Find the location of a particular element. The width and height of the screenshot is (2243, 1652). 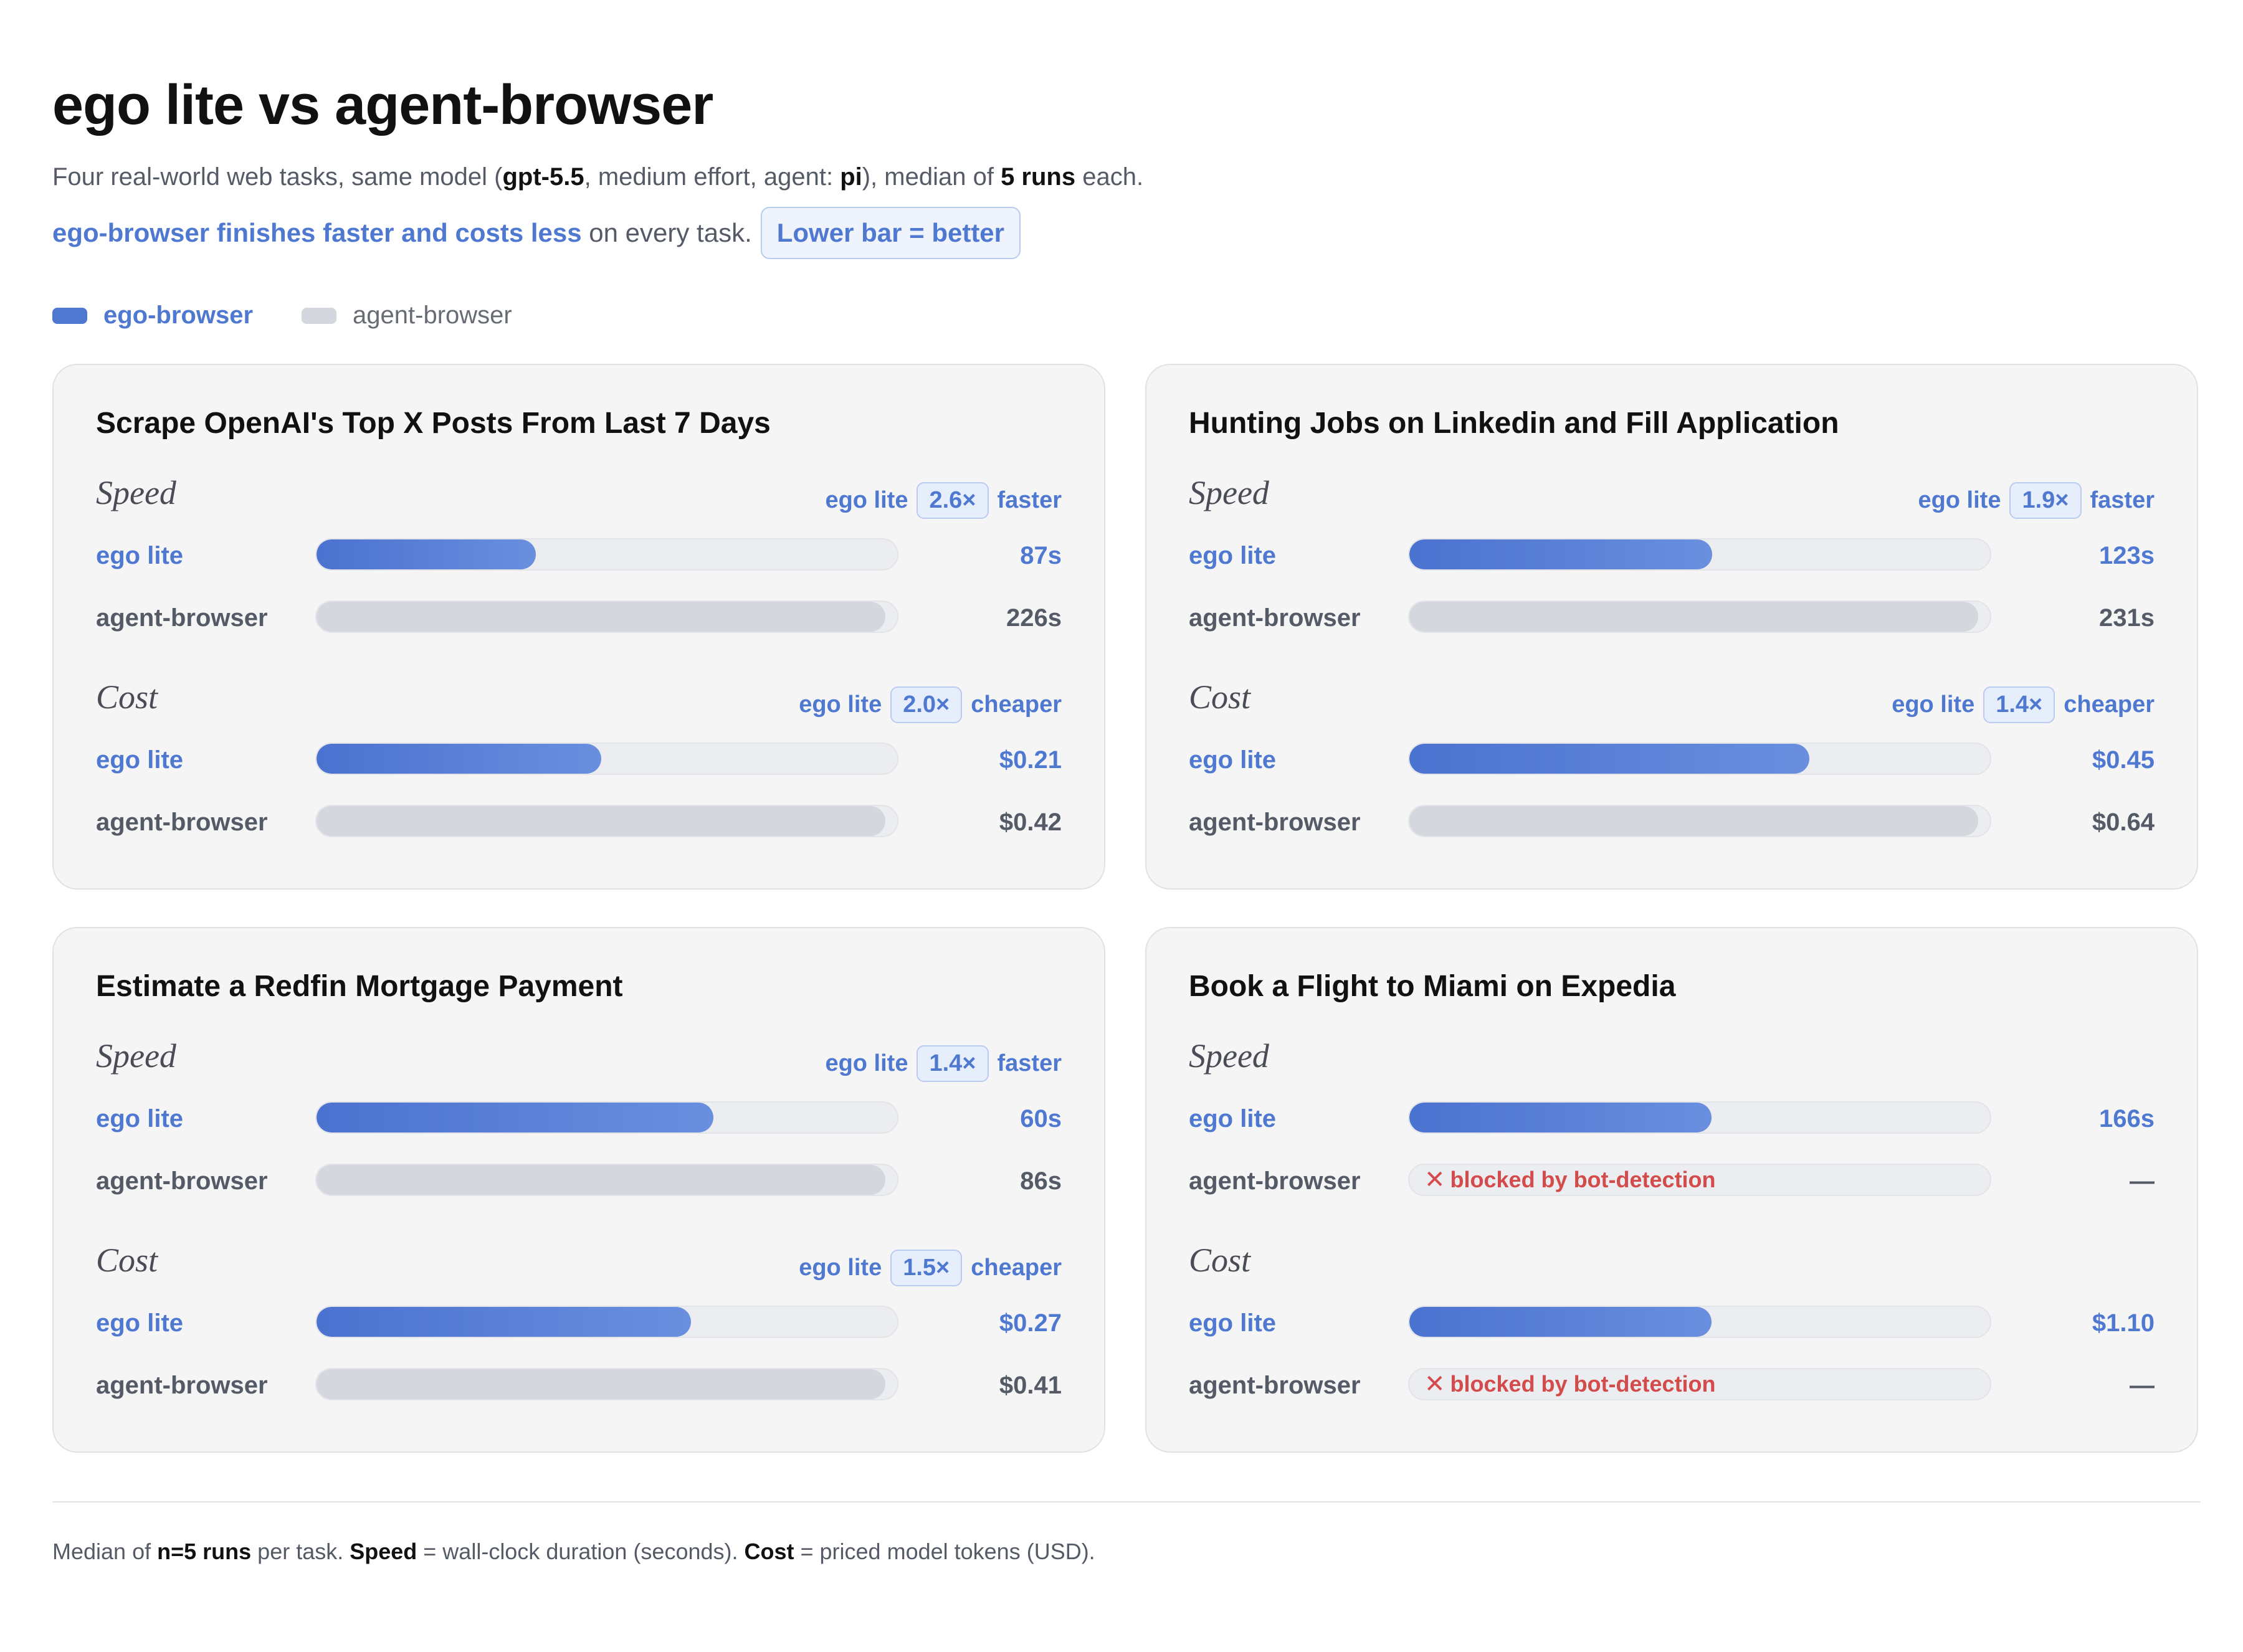

cost-value-agent: $0.64 is located at coordinates (2123, 822).